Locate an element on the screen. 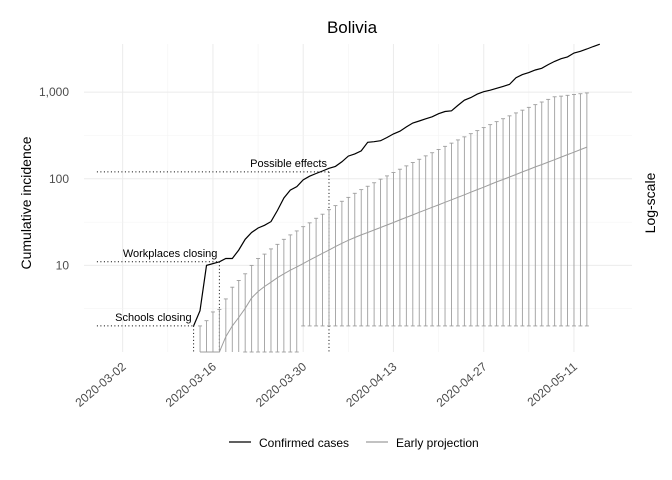 The width and height of the screenshot is (672, 480). x-tick-label: 2020-03-02 is located at coordinates (101, 384).